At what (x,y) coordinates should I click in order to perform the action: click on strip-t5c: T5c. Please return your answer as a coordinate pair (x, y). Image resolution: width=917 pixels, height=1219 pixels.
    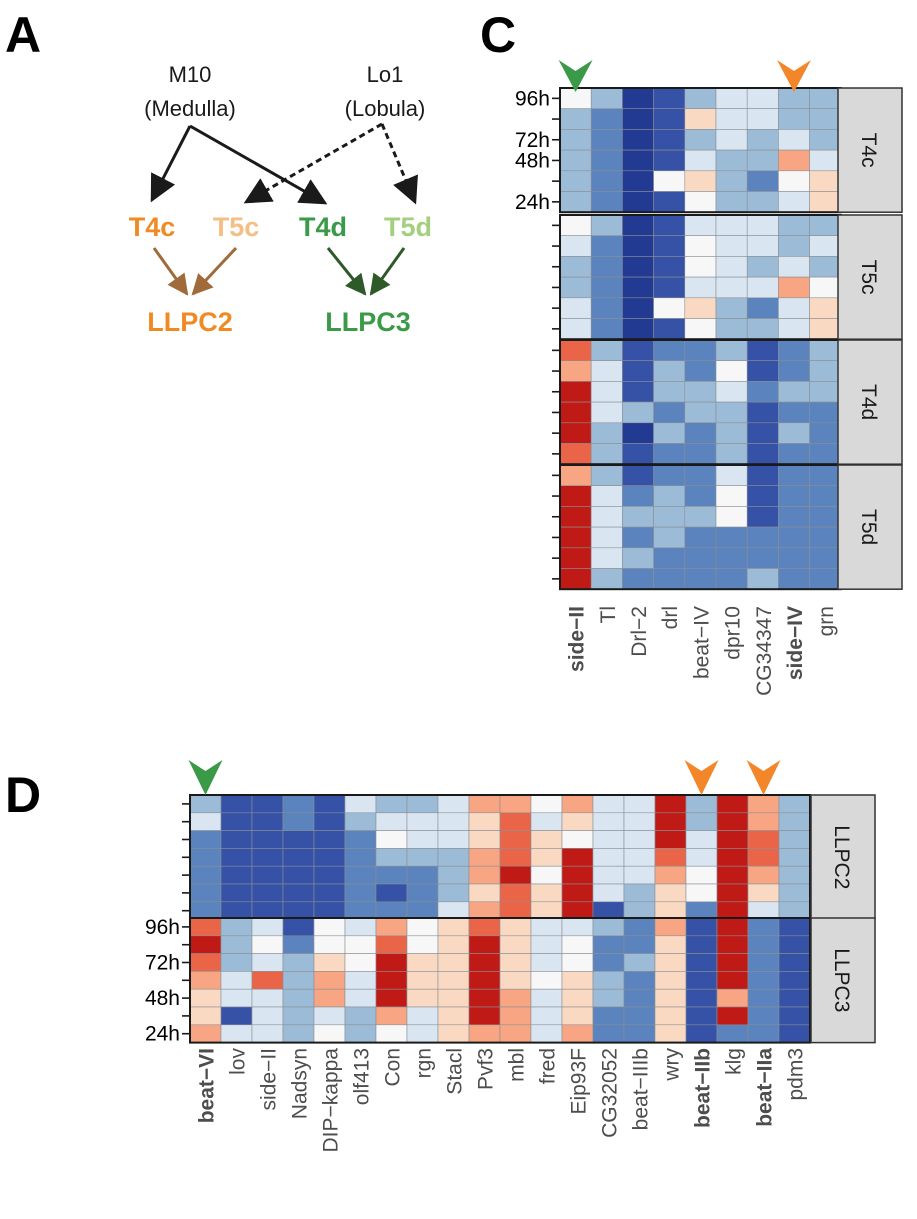
    Looking at the image, I should click on (870, 277).